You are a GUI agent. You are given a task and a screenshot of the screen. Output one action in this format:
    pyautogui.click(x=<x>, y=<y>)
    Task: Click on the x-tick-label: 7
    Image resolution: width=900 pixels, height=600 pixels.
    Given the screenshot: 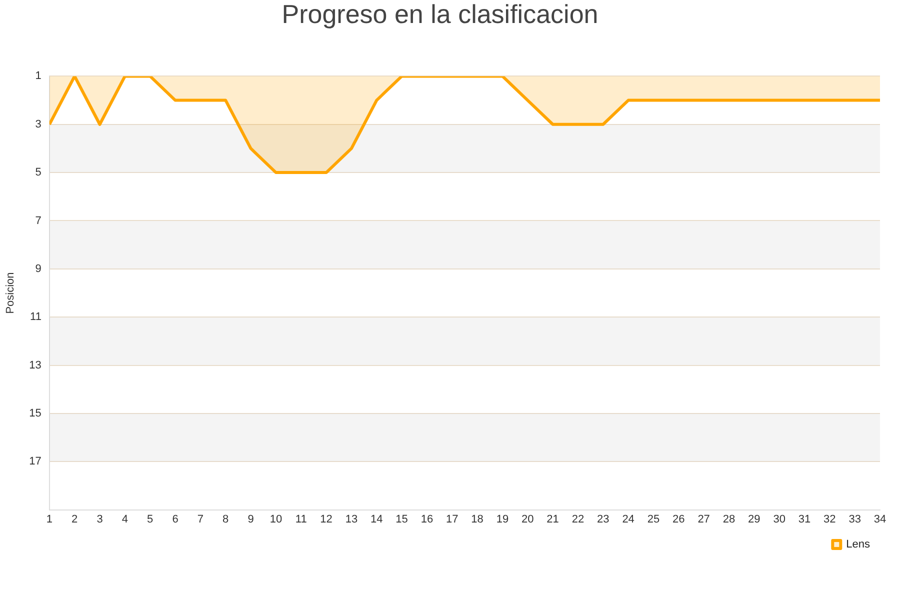 What is the action you would take?
    pyautogui.click(x=200, y=519)
    